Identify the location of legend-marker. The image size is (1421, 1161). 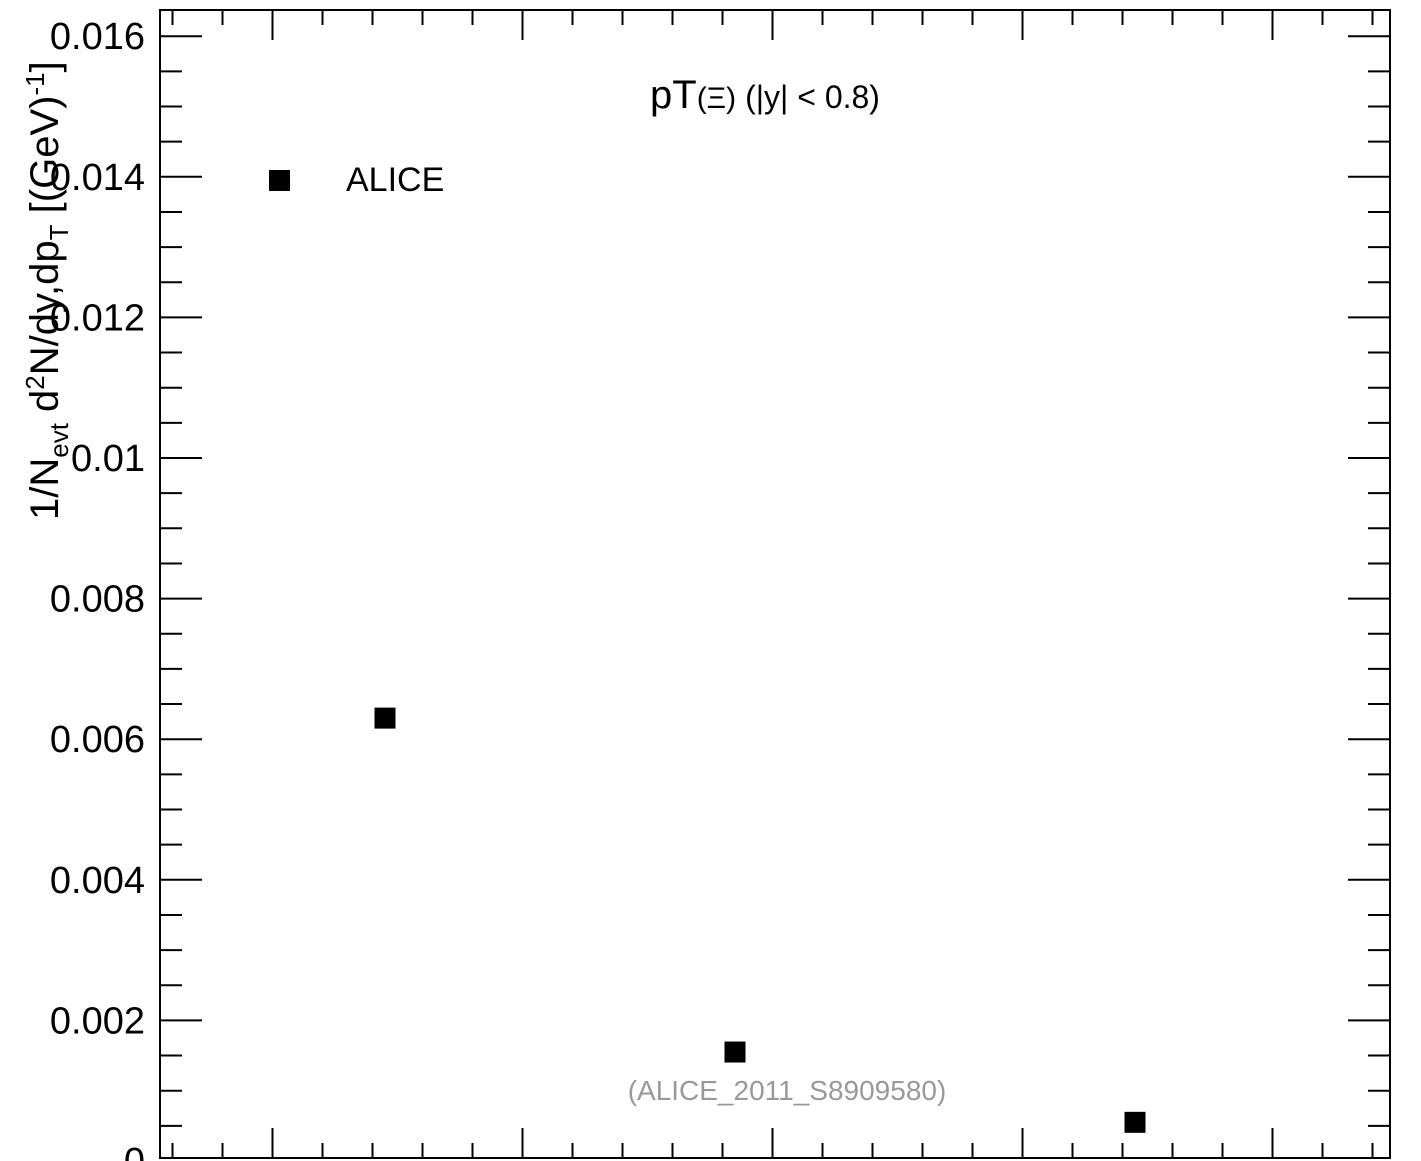
(279, 180).